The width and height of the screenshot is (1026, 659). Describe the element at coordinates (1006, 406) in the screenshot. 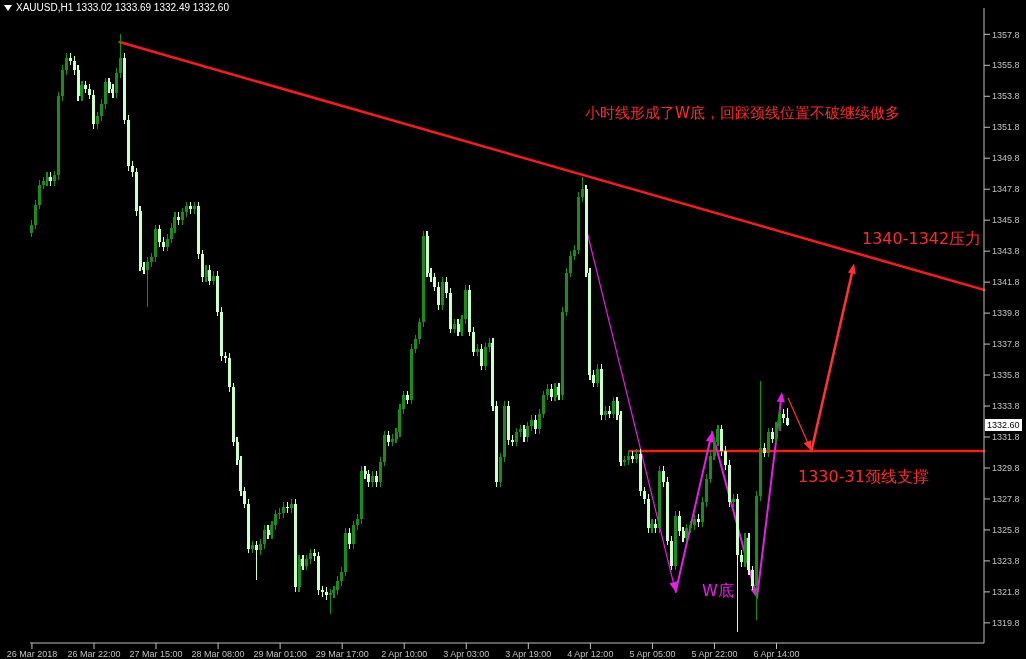

I see `y-tick-label: 1333.8` at that location.